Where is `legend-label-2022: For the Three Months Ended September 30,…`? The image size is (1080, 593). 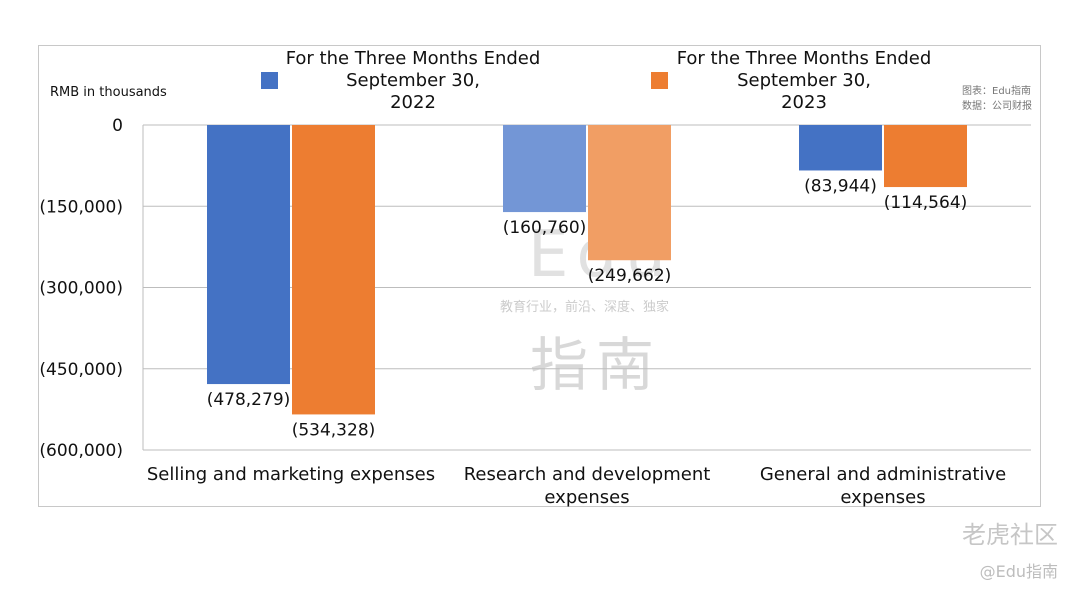 legend-label-2022: For the Three Months Ended September 30,… is located at coordinates (413, 80).